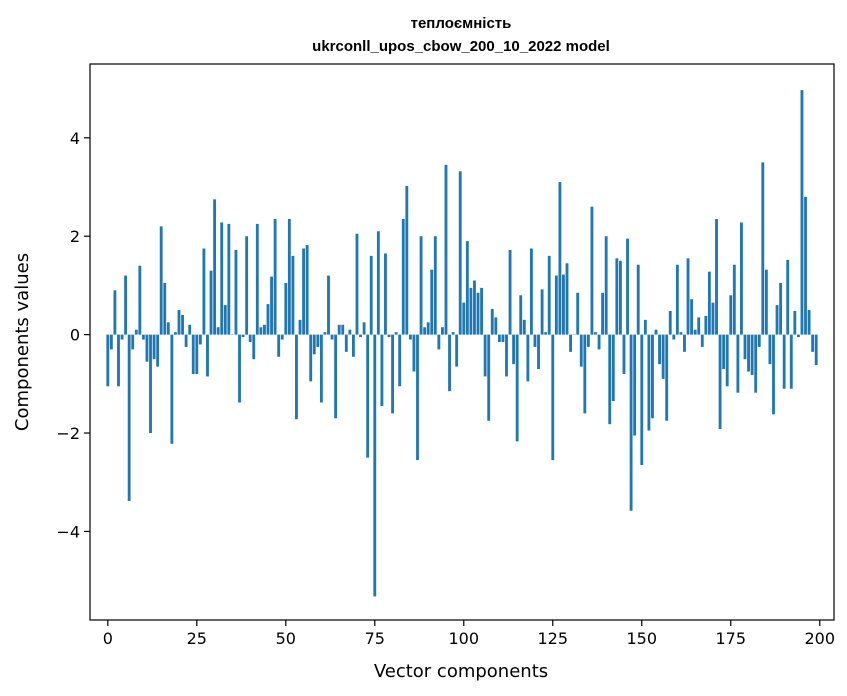 This screenshot has height=696, width=847. Describe the element at coordinates (286, 638) in the screenshot. I see `x-tick-label: 50` at that location.